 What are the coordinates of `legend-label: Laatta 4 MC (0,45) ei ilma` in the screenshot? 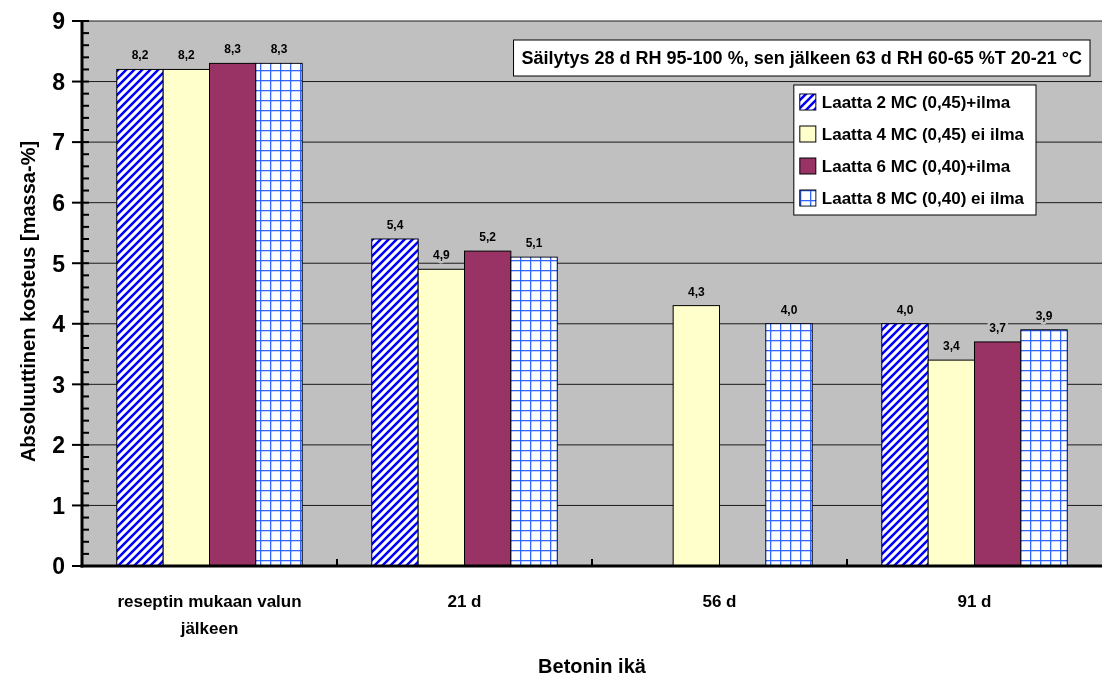 It's located at (923, 135).